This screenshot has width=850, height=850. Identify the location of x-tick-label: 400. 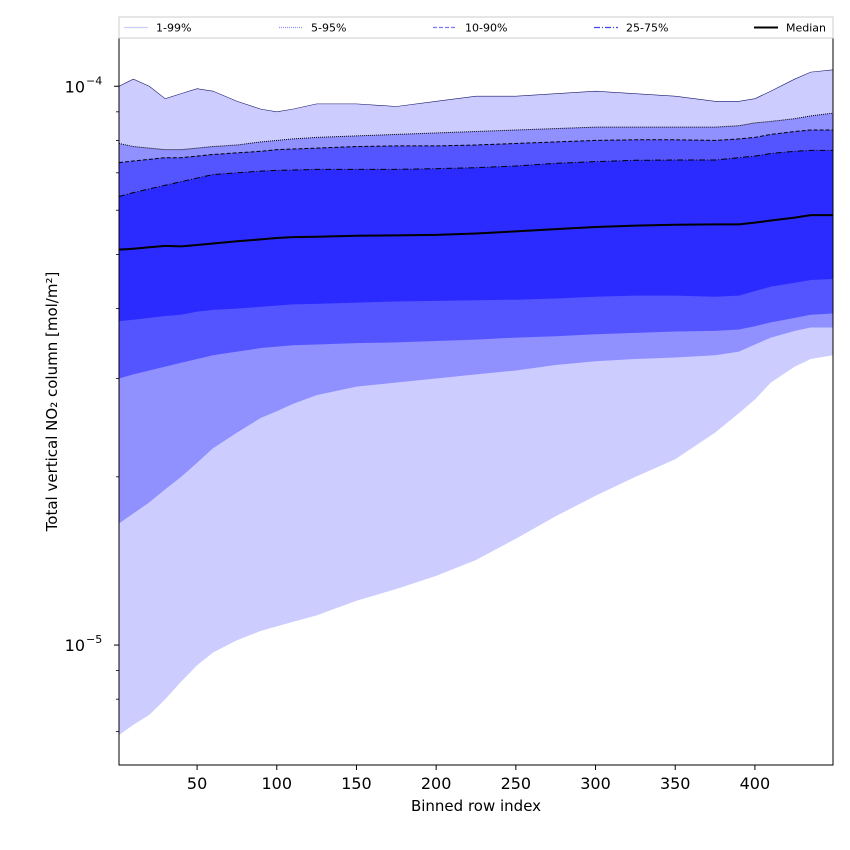
(755, 783).